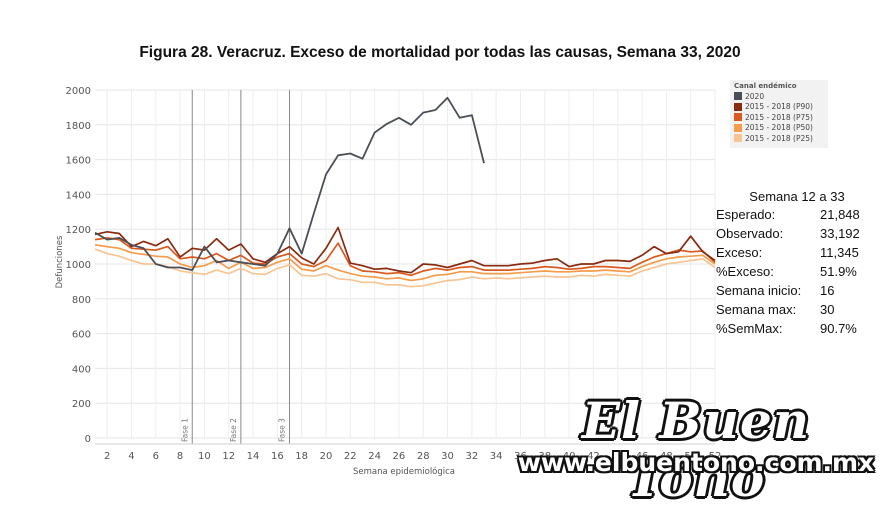 This screenshot has width=880, height=508. I want to click on legend-label: 2015 - 2018 (P90), so click(779, 107).